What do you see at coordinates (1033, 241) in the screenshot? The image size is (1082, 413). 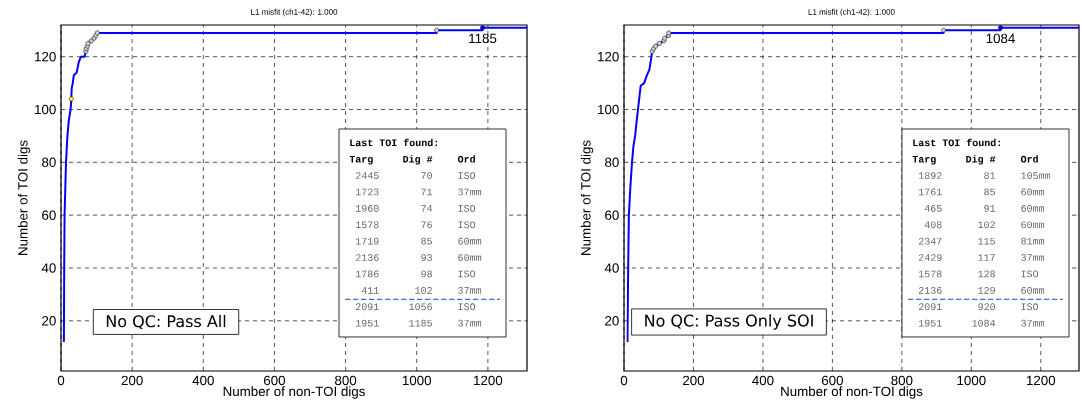 I see `annotation: 81mm` at bounding box center [1033, 241].